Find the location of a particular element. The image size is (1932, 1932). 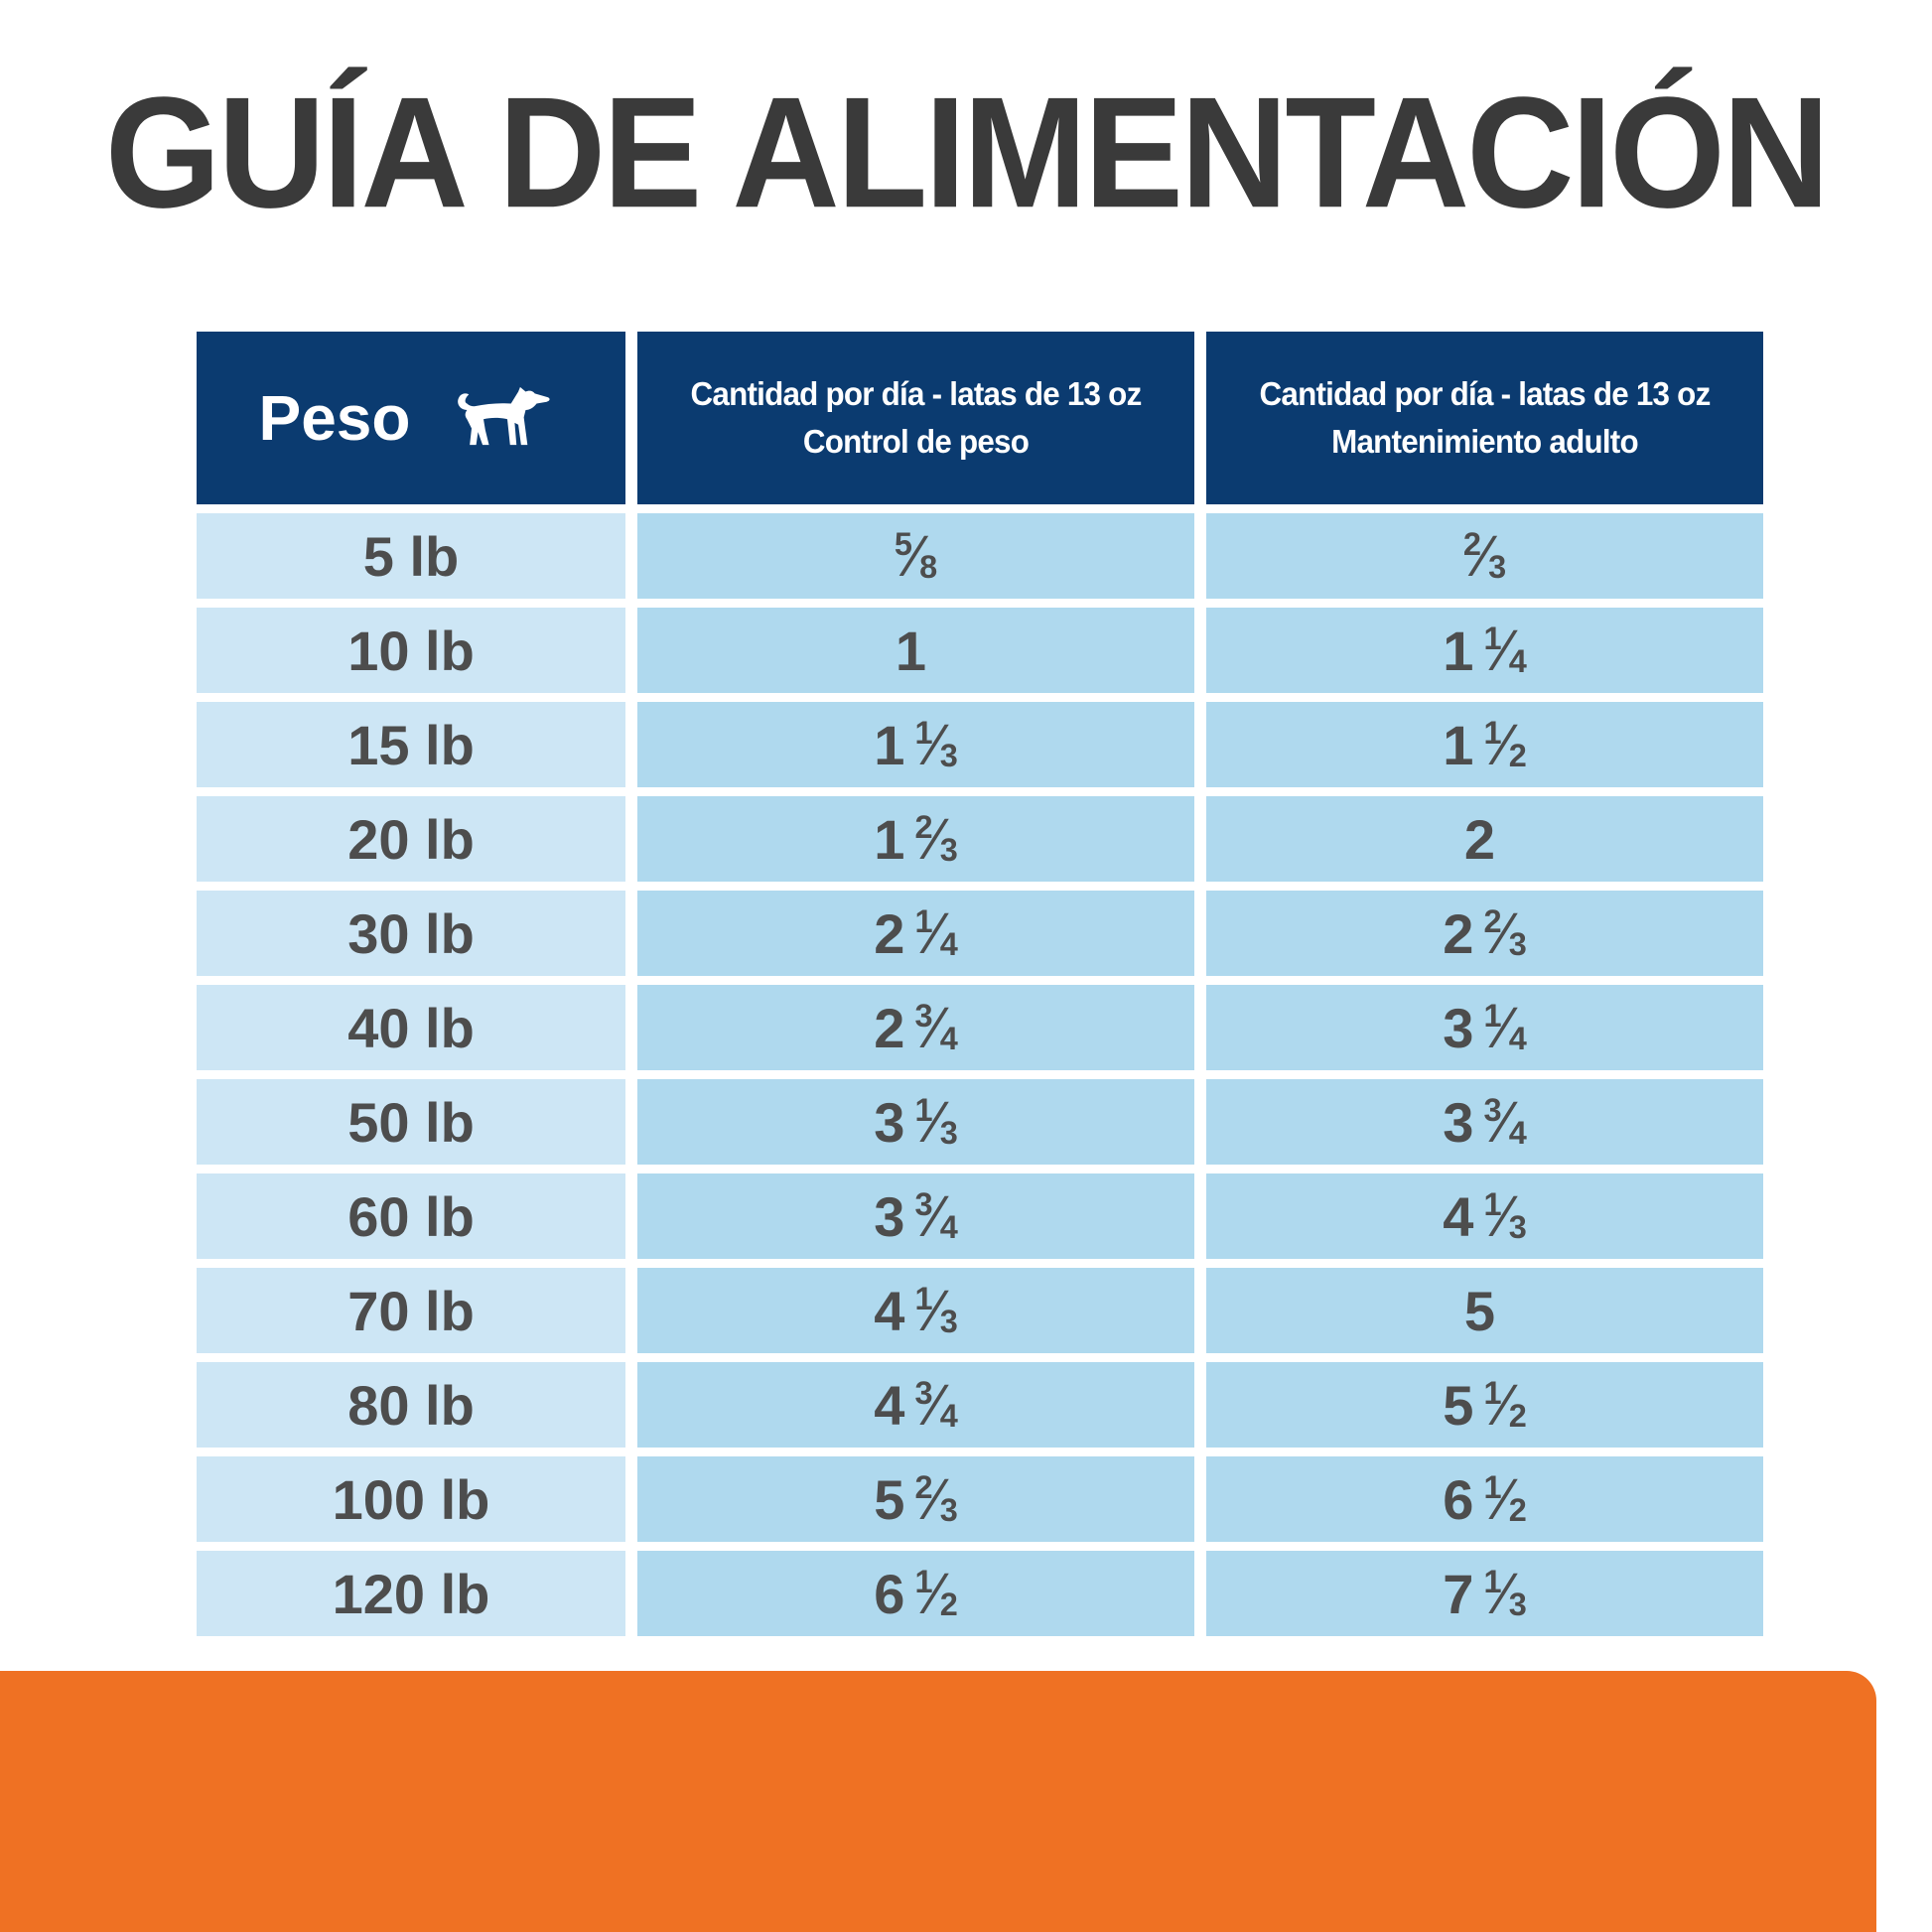

maintenance-amount-cell: 5 1⁄2 is located at coordinates (1485, 1405).